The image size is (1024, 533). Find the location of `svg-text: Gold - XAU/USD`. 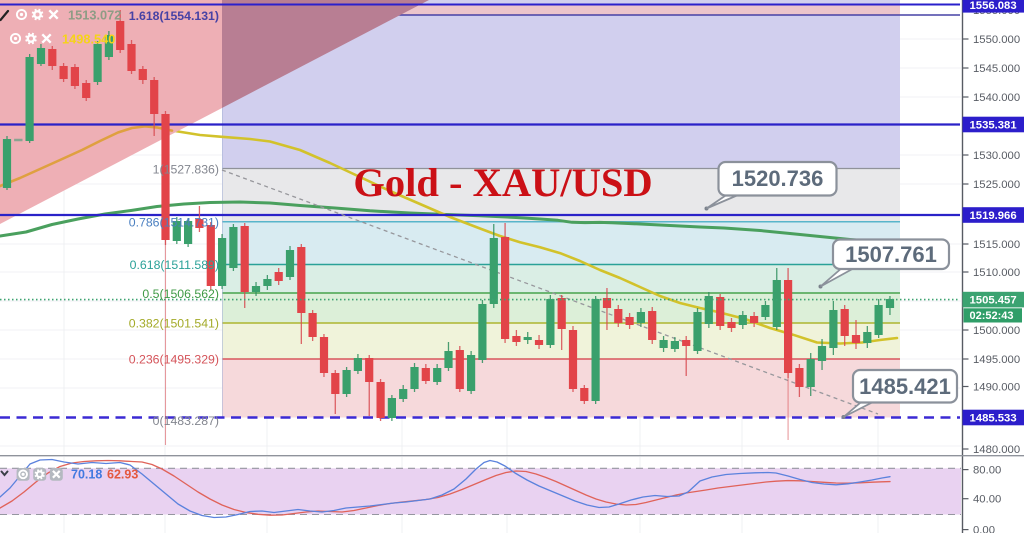

svg-text: Gold - XAU/USD is located at coordinates (502, 182).